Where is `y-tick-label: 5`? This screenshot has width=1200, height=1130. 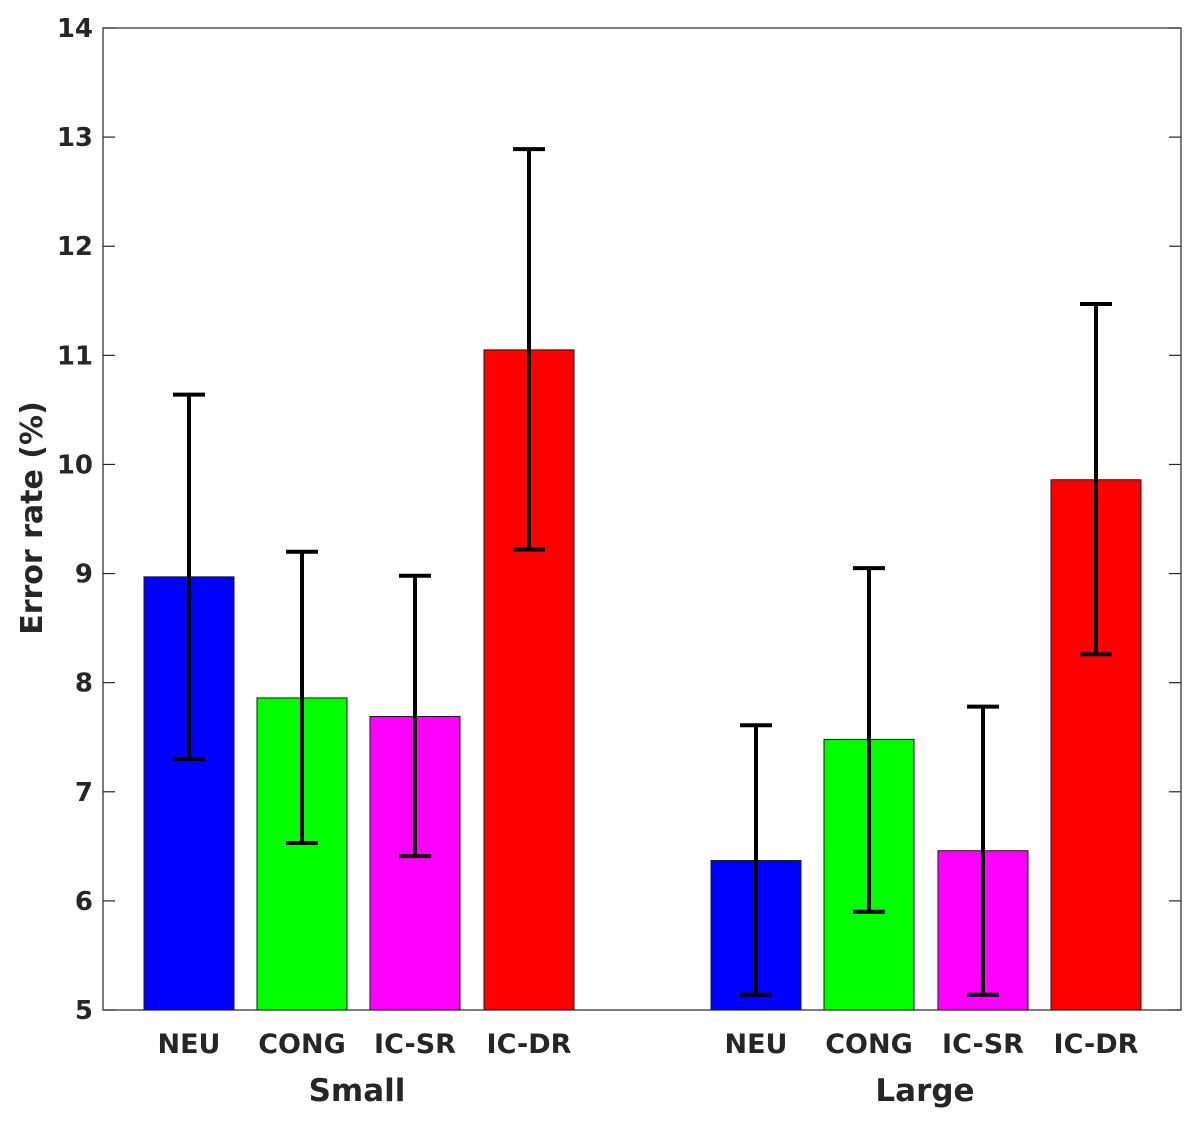
y-tick-label: 5 is located at coordinates (84, 1011).